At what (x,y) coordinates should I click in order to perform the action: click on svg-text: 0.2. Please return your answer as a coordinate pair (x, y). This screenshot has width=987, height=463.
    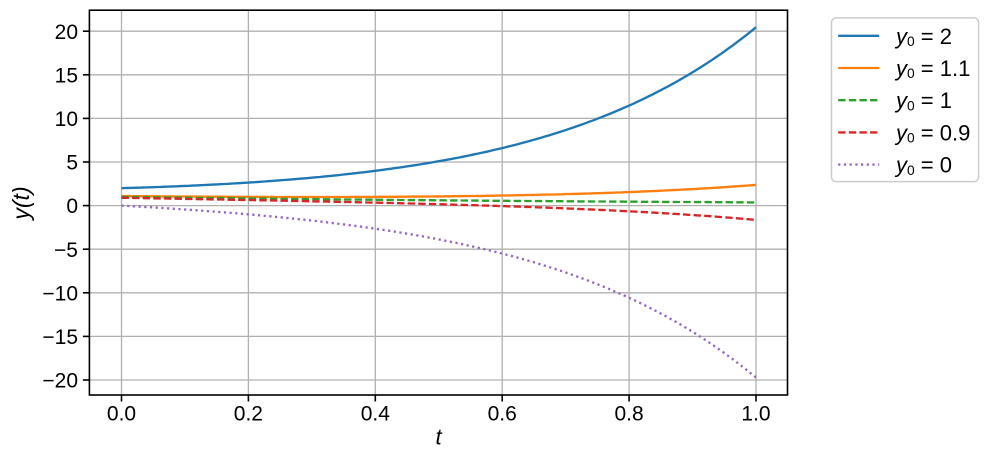
    Looking at the image, I should click on (248, 414).